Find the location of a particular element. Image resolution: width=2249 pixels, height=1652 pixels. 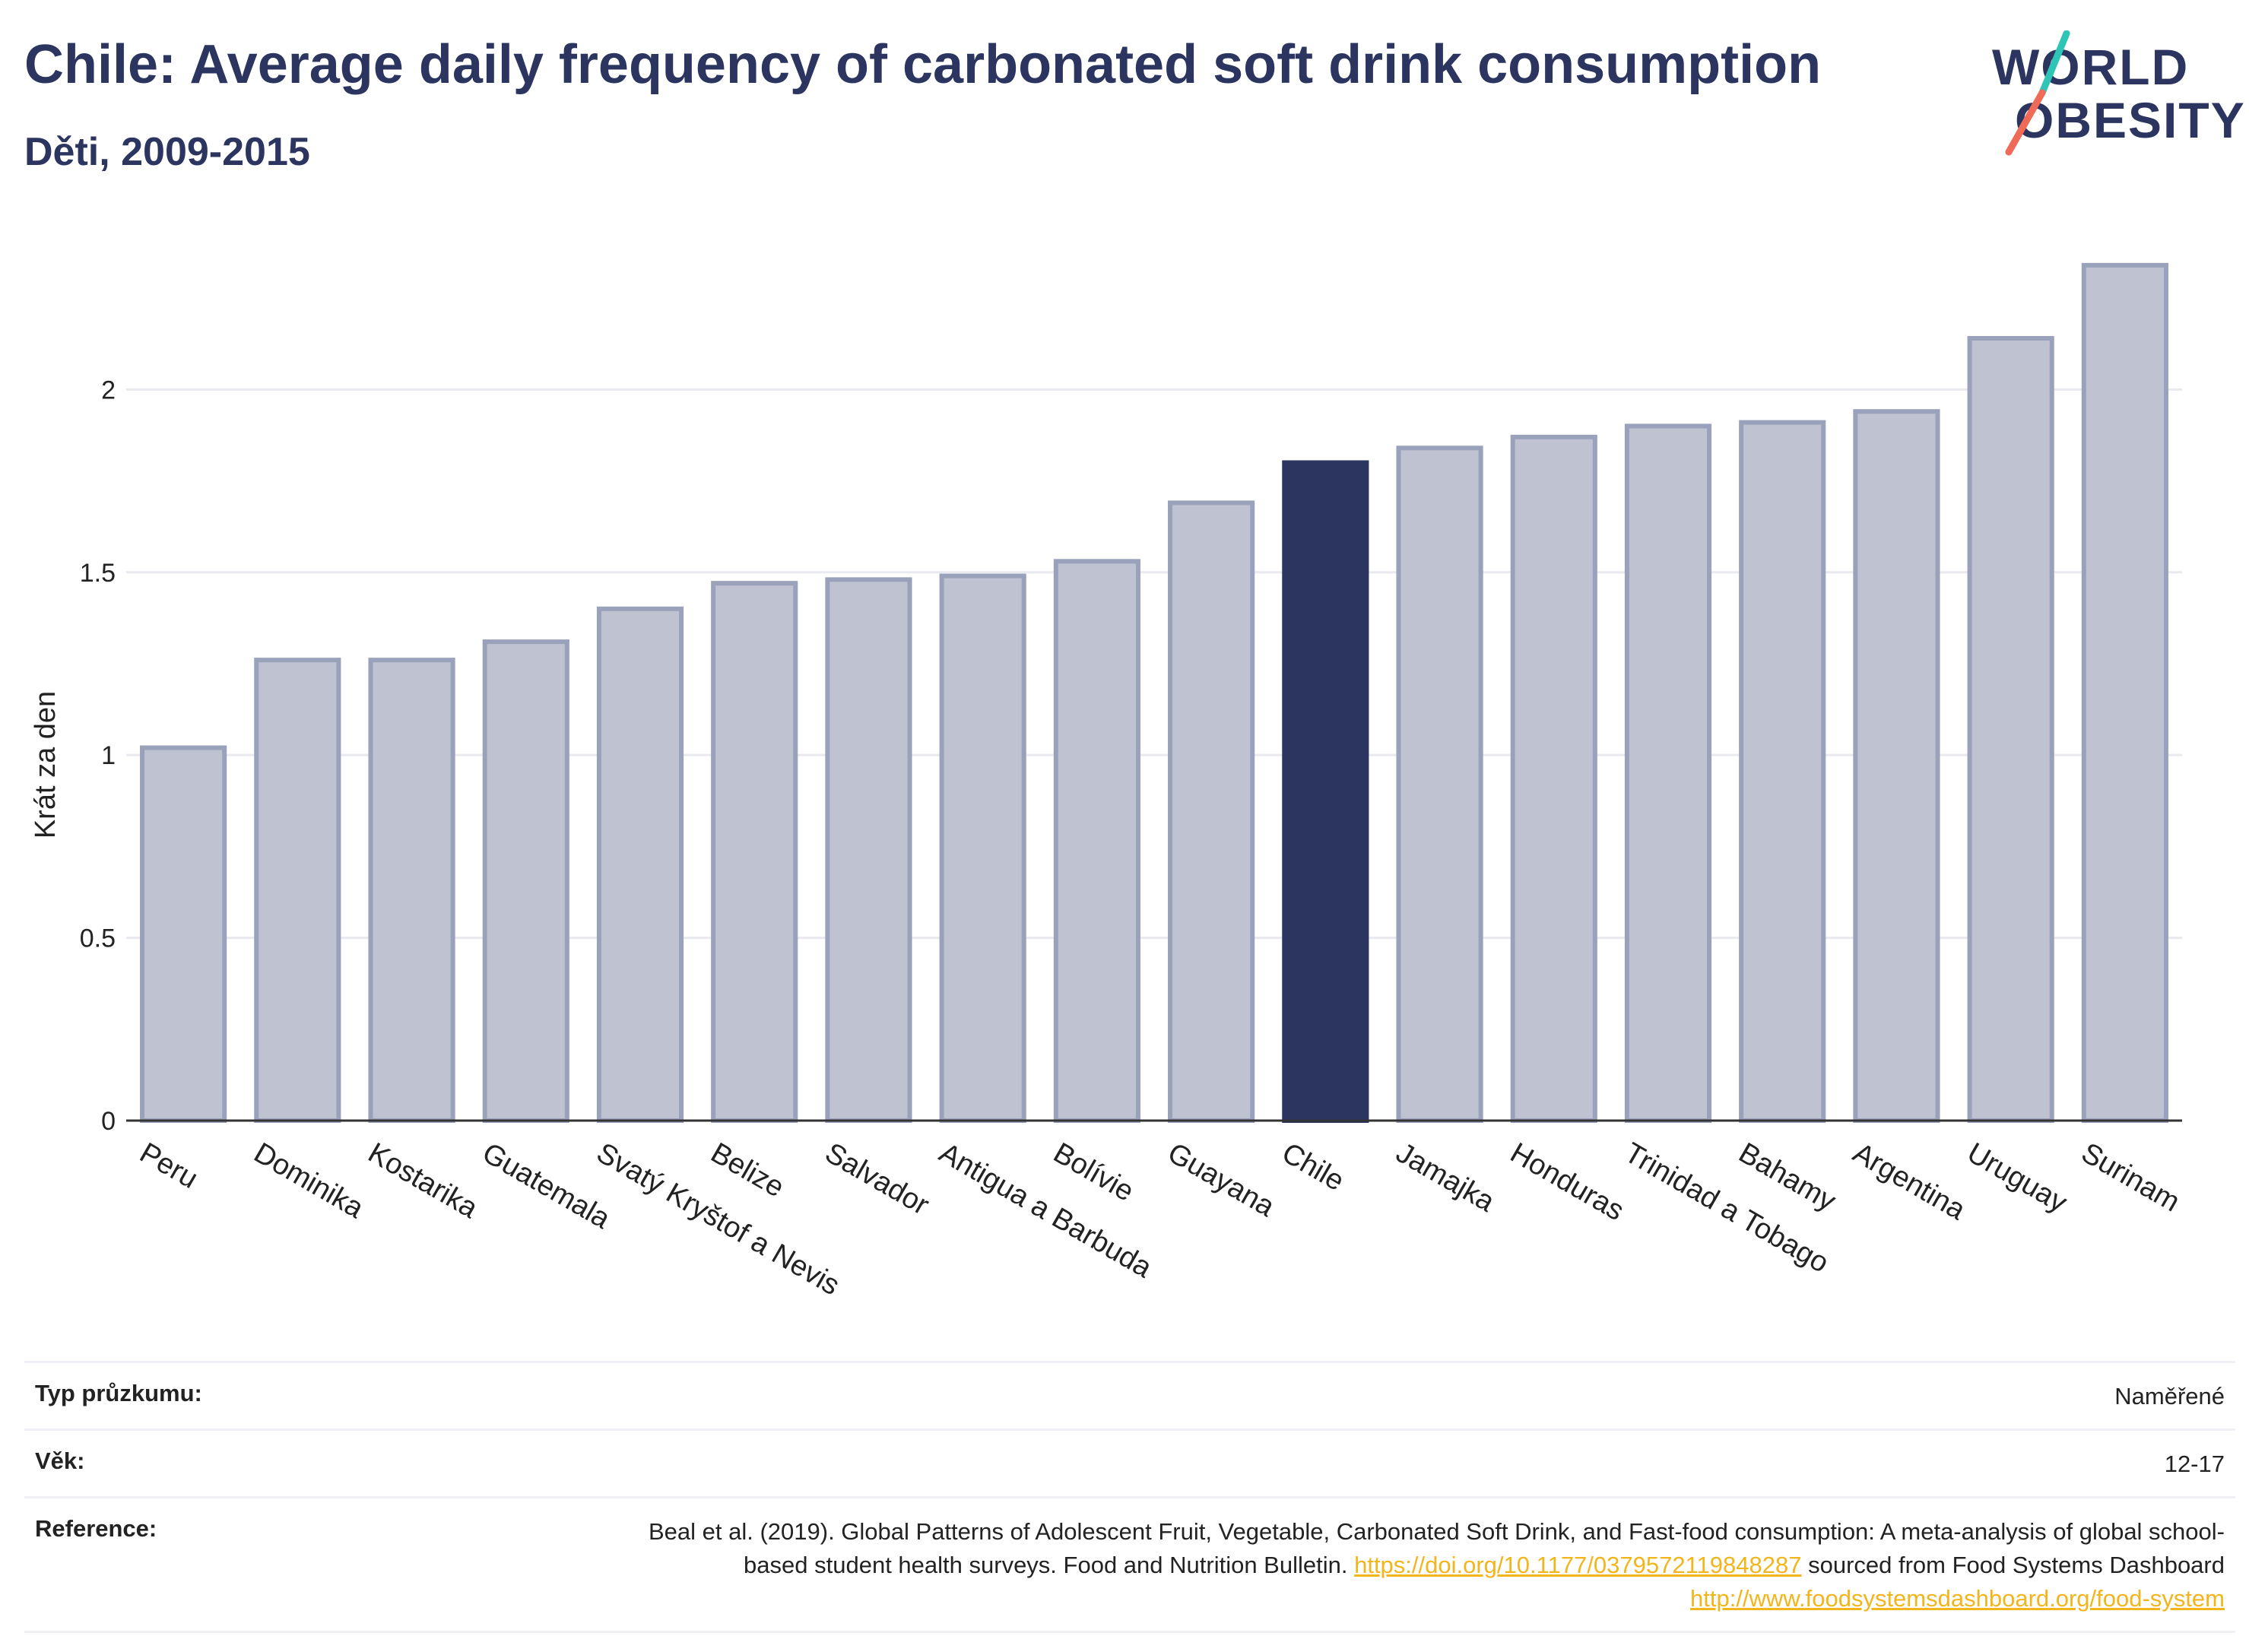

bar-chile is located at coordinates (1325, 791).